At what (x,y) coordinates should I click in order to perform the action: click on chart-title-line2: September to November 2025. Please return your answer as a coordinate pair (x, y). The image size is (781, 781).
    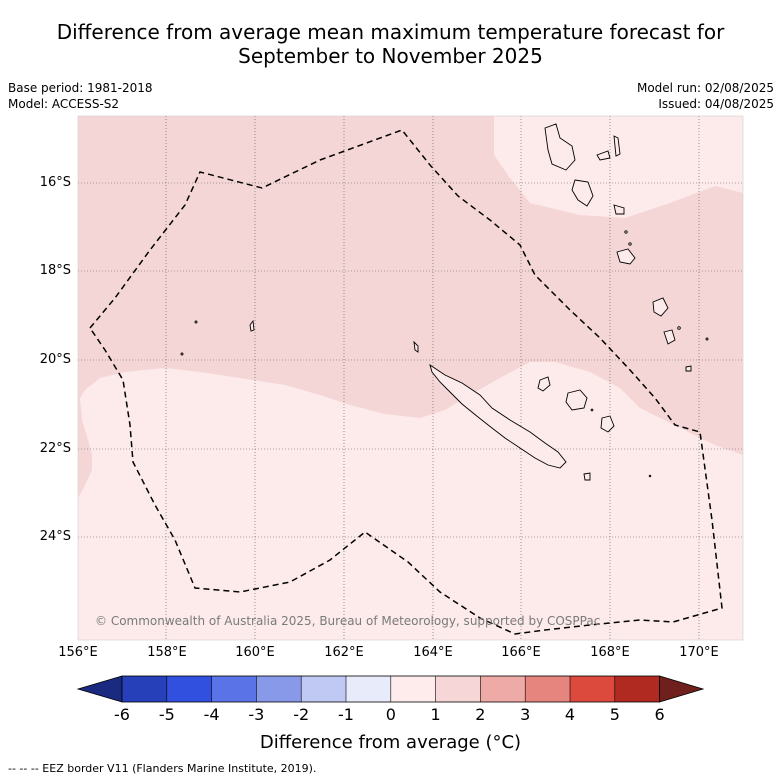
    Looking at the image, I should click on (390, 56).